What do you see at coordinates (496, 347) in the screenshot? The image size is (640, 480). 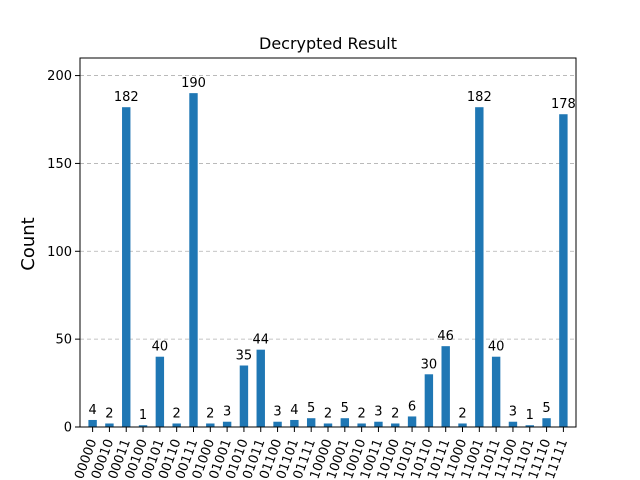 I see `data-label-11011: 40` at bounding box center [496, 347].